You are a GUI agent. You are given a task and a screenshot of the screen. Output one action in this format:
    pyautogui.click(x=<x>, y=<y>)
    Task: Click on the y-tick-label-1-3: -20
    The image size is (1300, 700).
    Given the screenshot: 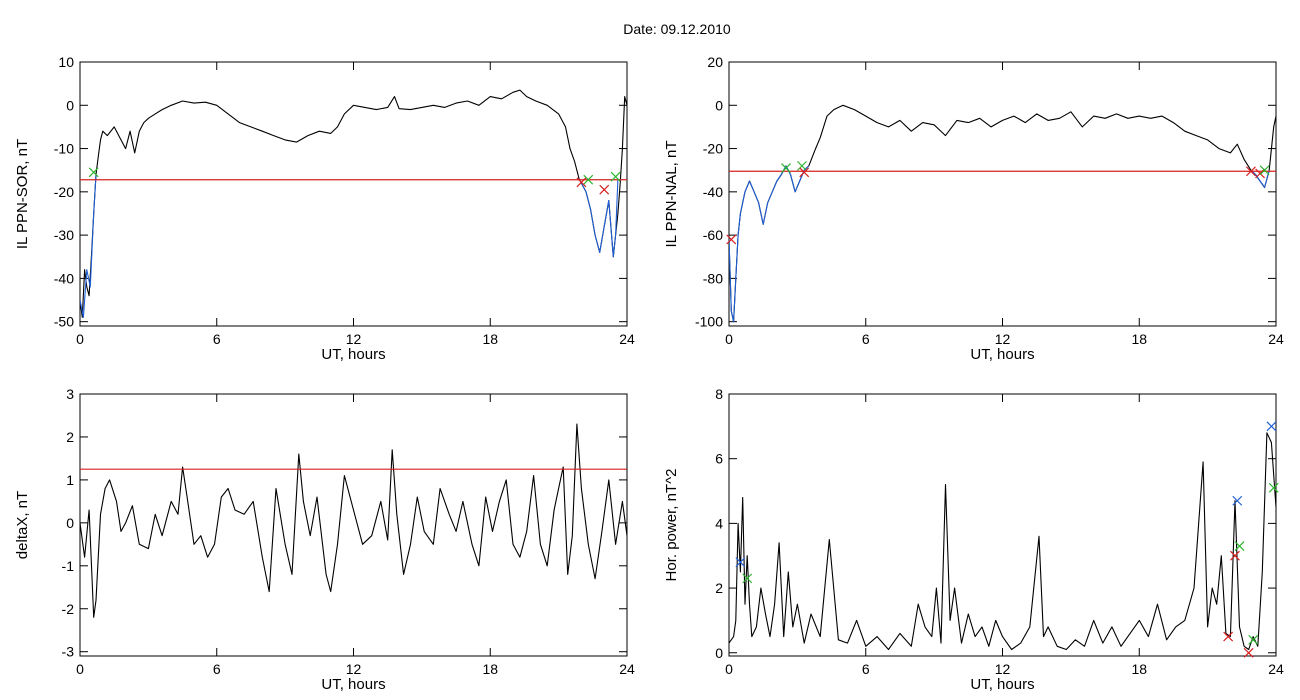 What is the action you would take?
    pyautogui.click(x=64, y=192)
    